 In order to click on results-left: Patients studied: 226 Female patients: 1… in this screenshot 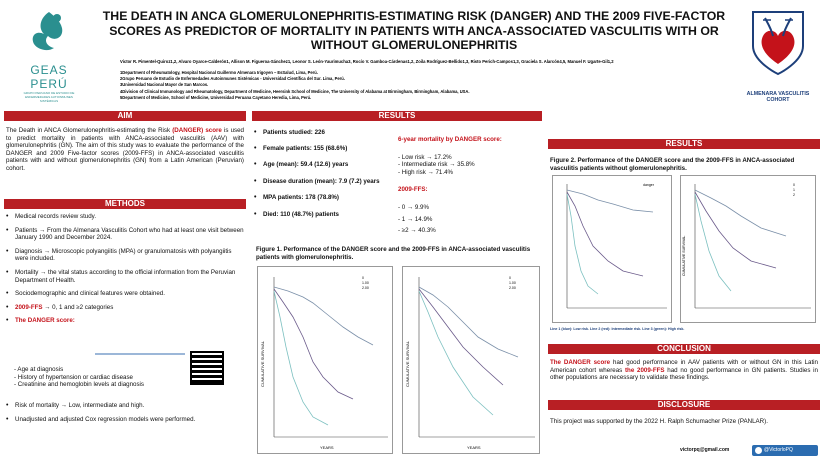, I will do `click(324, 177)`.